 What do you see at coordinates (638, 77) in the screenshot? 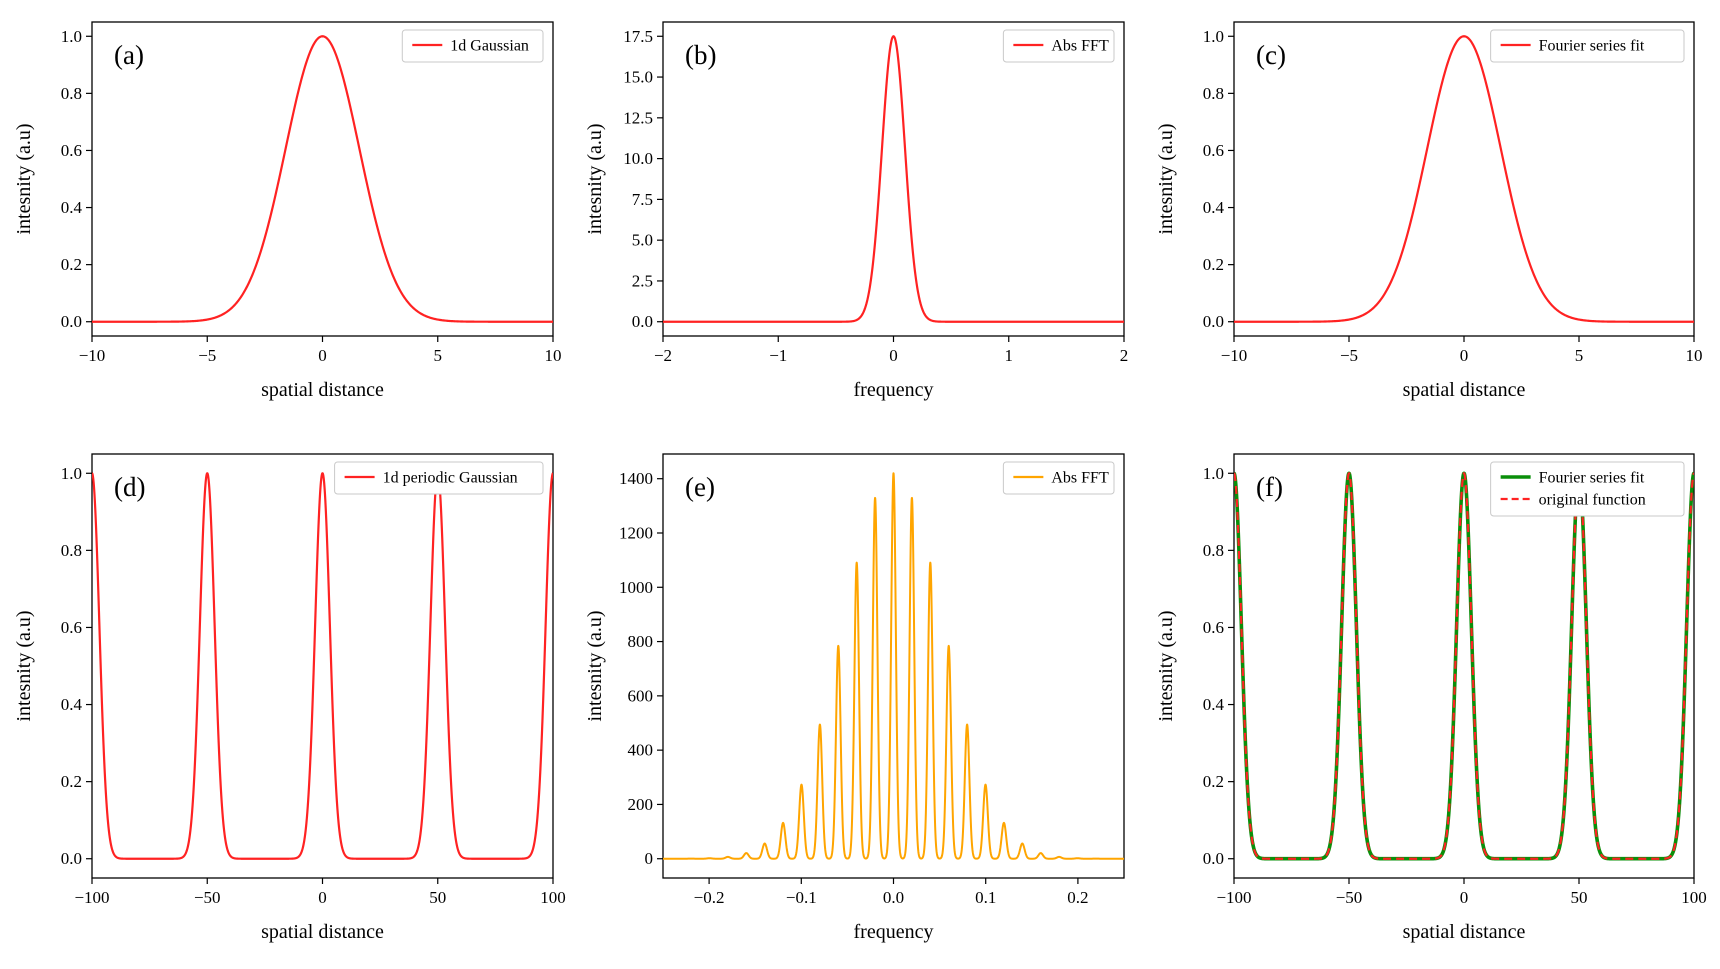
I see `y-tick-label: 15.0` at bounding box center [638, 77].